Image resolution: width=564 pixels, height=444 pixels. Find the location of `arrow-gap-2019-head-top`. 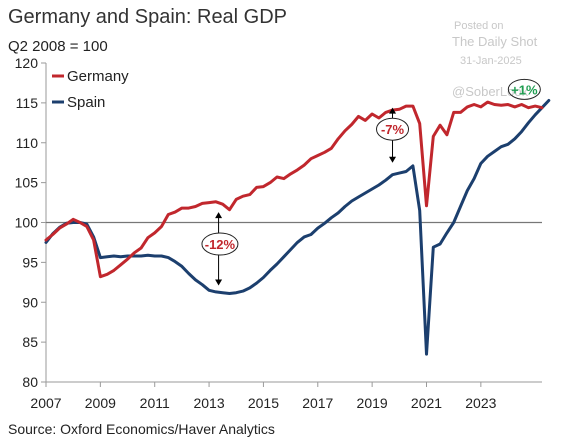

arrow-gap-2019-head-top is located at coordinates (393, 110).